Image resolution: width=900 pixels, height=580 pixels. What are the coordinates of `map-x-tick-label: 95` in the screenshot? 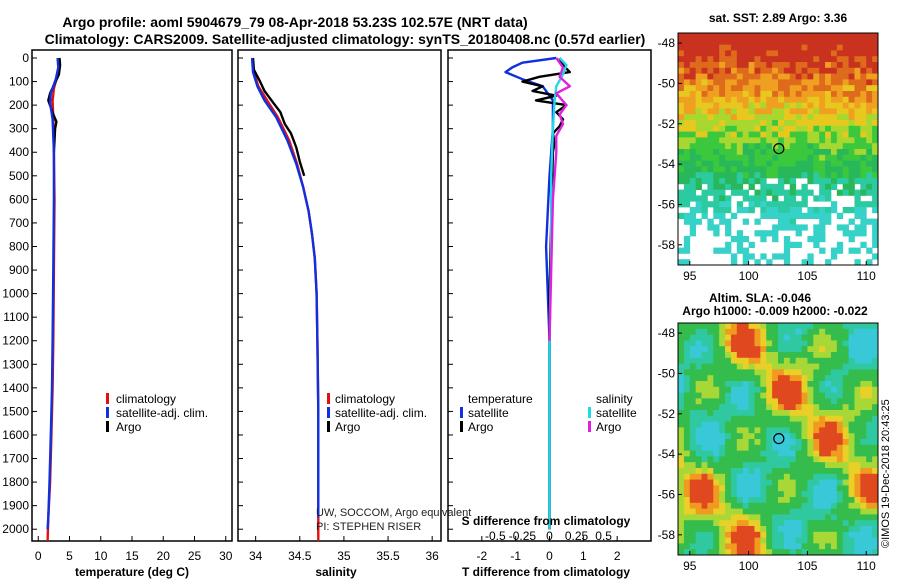 It's located at (690, 566).